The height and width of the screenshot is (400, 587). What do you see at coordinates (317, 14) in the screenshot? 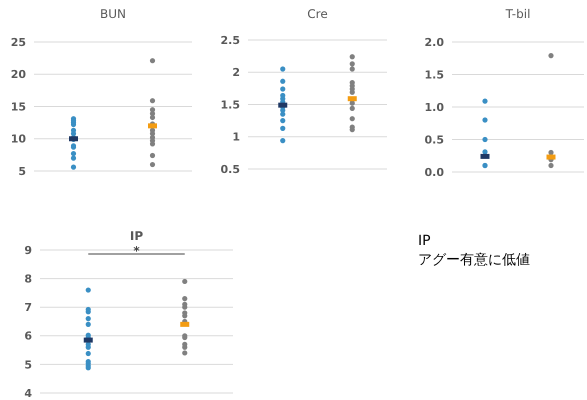
I see `chart-title: Cre` at bounding box center [317, 14].